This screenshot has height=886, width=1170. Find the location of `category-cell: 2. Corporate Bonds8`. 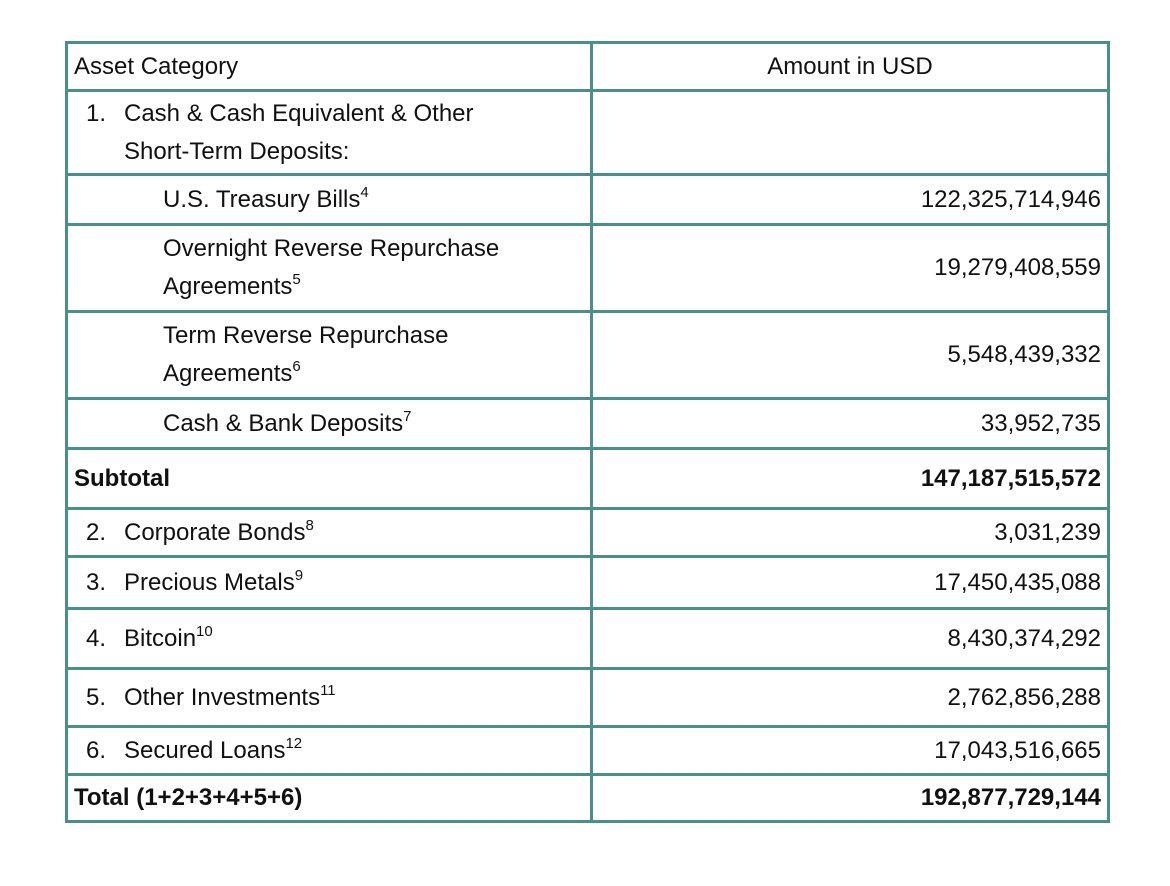

category-cell: 2. Corporate Bonds8 is located at coordinates (329, 532).